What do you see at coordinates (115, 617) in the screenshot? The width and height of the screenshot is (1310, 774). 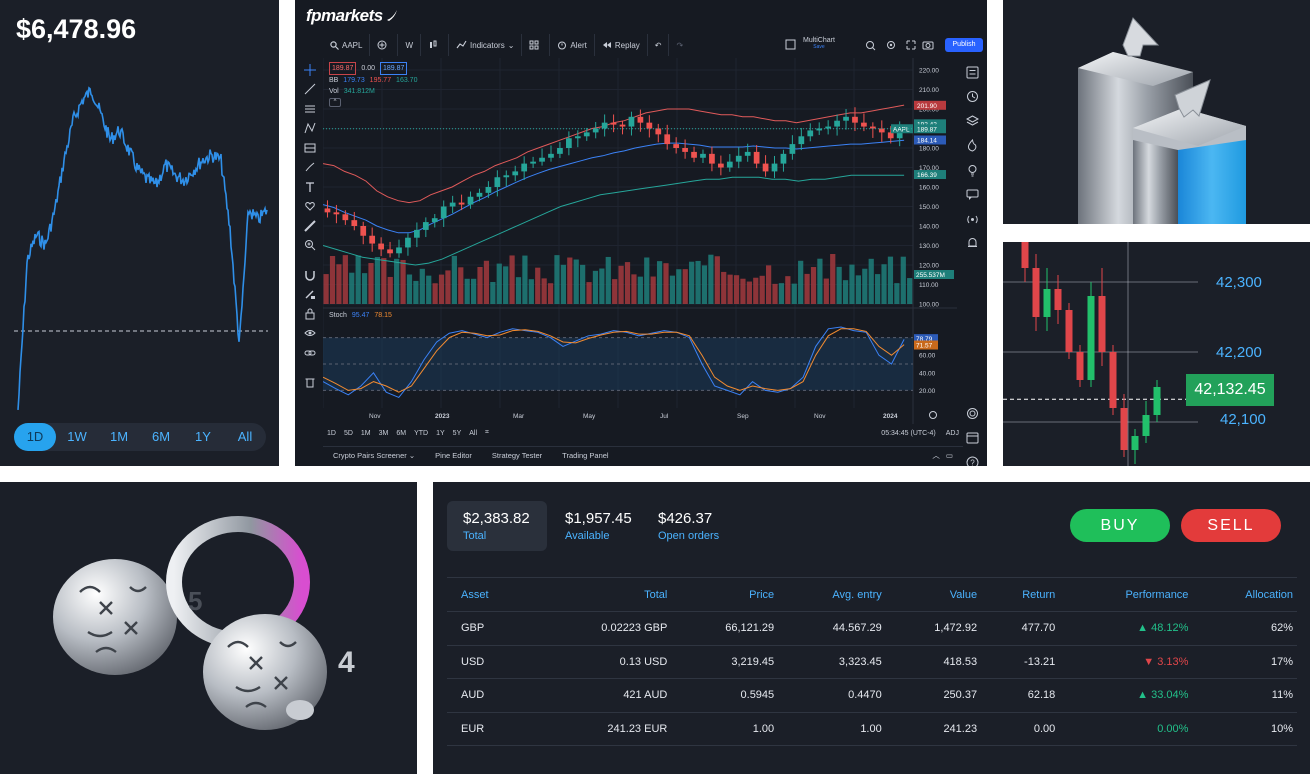 I see `coin-left` at bounding box center [115, 617].